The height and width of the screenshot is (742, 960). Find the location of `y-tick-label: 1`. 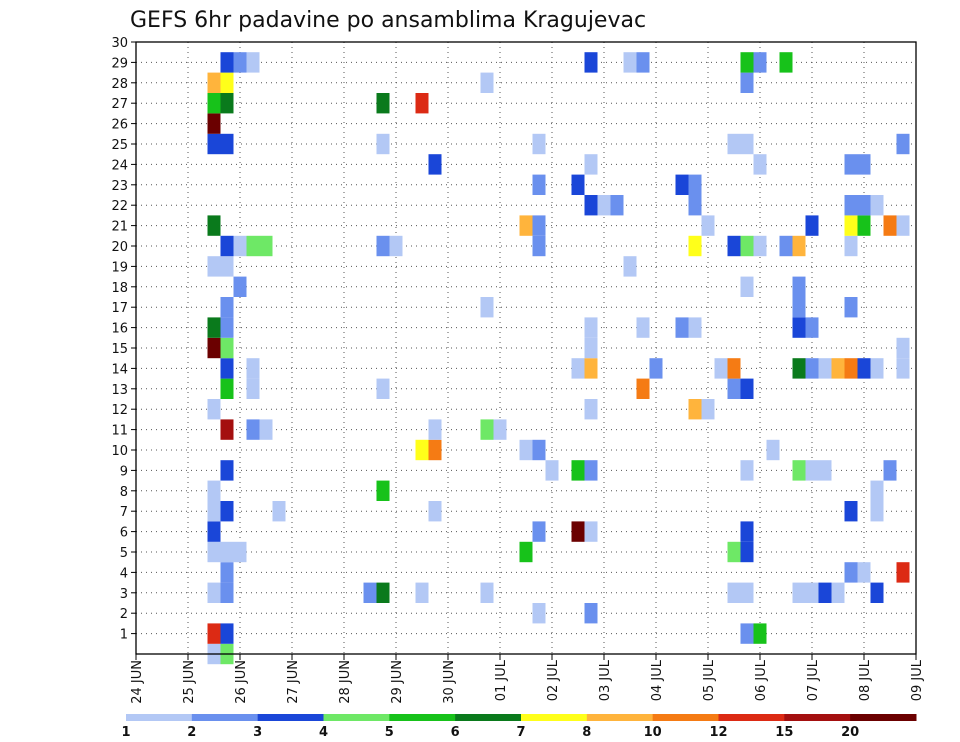

y-tick-label: 1 is located at coordinates (124, 635).